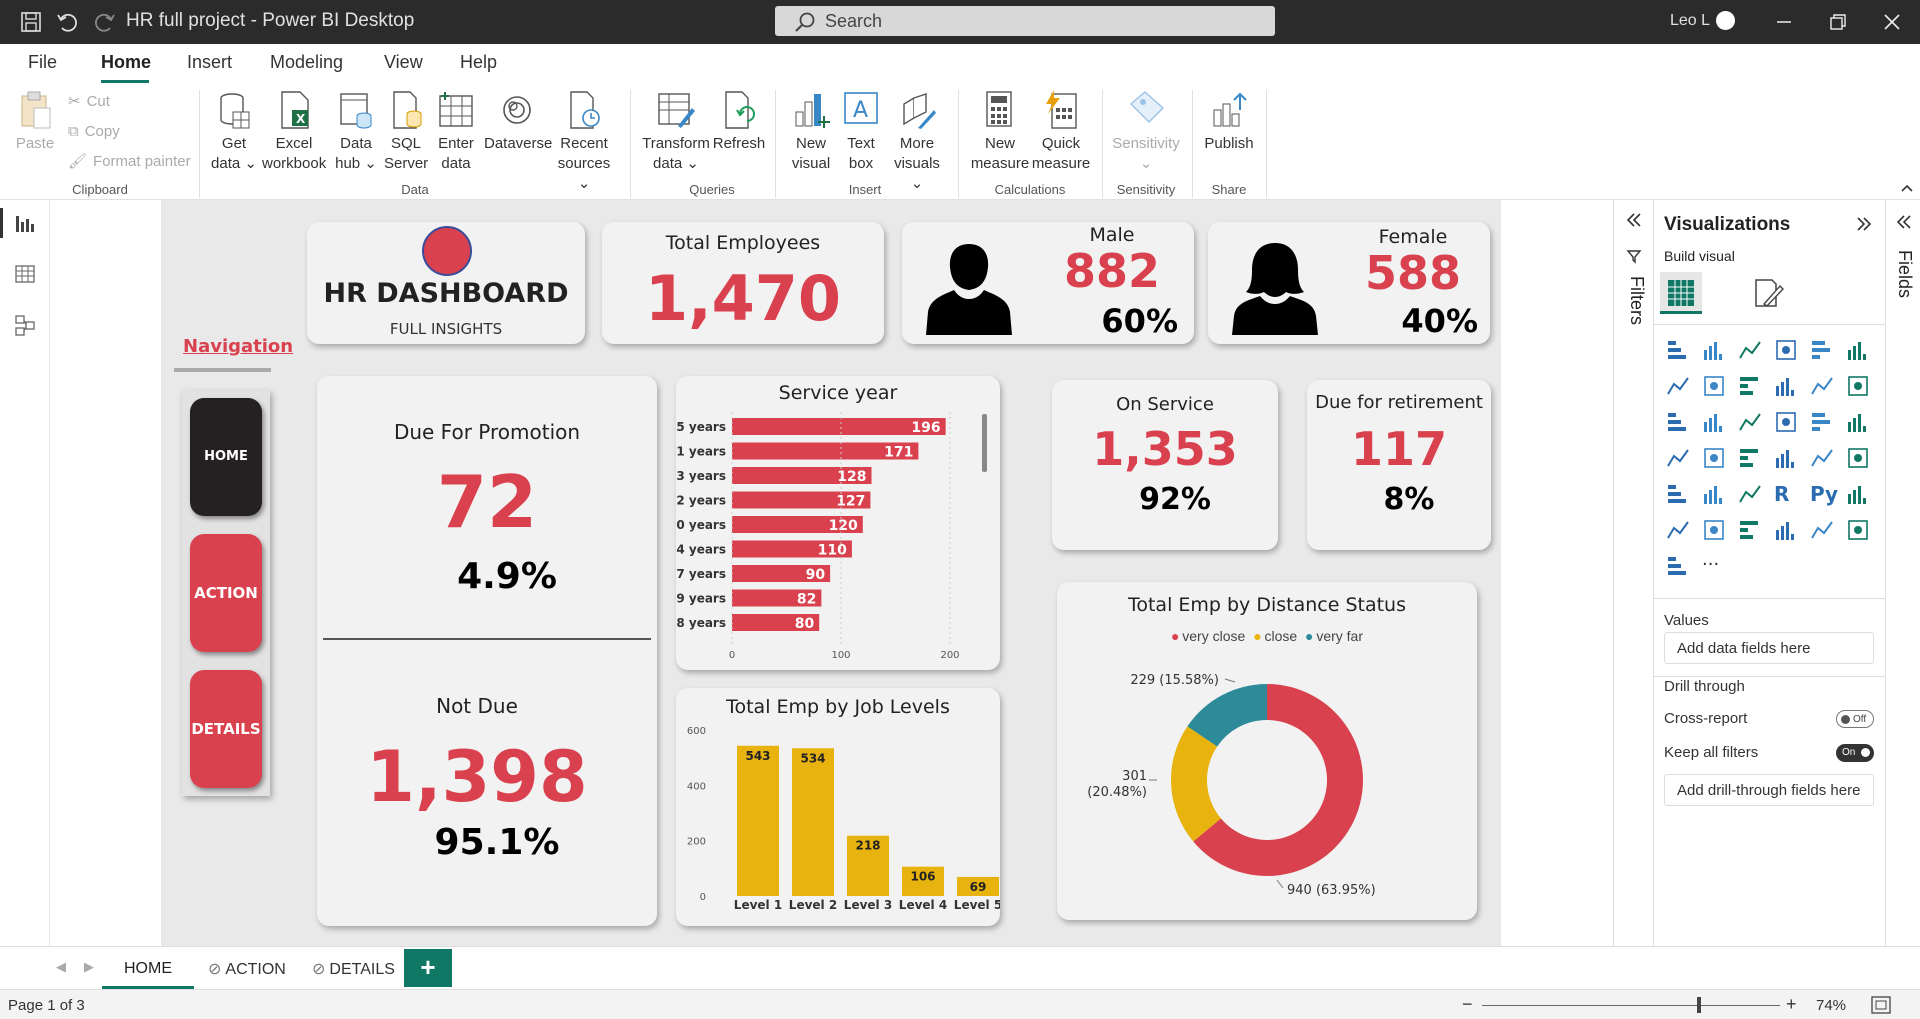 This screenshot has height=1019, width=1920. Describe the element at coordinates (25, 224) in the screenshot. I see `report-view-icon` at that location.